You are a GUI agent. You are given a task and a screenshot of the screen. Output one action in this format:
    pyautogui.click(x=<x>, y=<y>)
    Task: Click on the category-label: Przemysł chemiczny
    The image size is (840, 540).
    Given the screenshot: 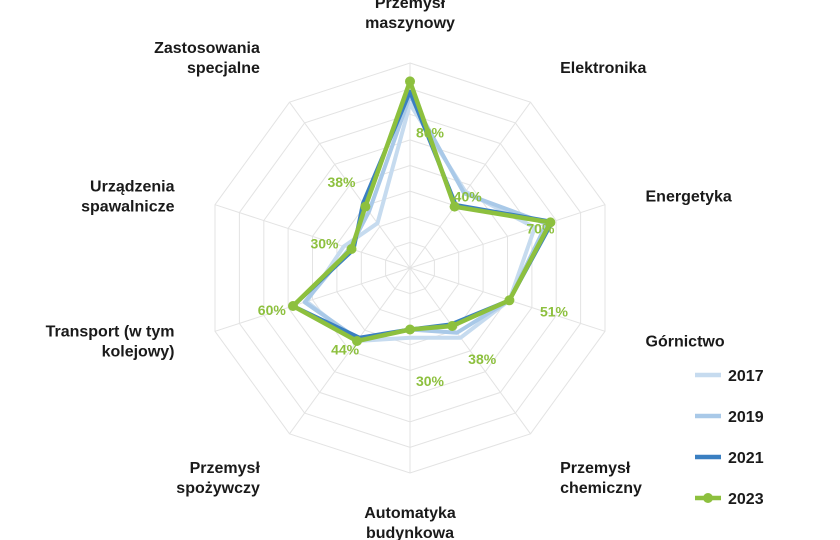 What is the action you would take?
    pyautogui.click(x=601, y=478)
    